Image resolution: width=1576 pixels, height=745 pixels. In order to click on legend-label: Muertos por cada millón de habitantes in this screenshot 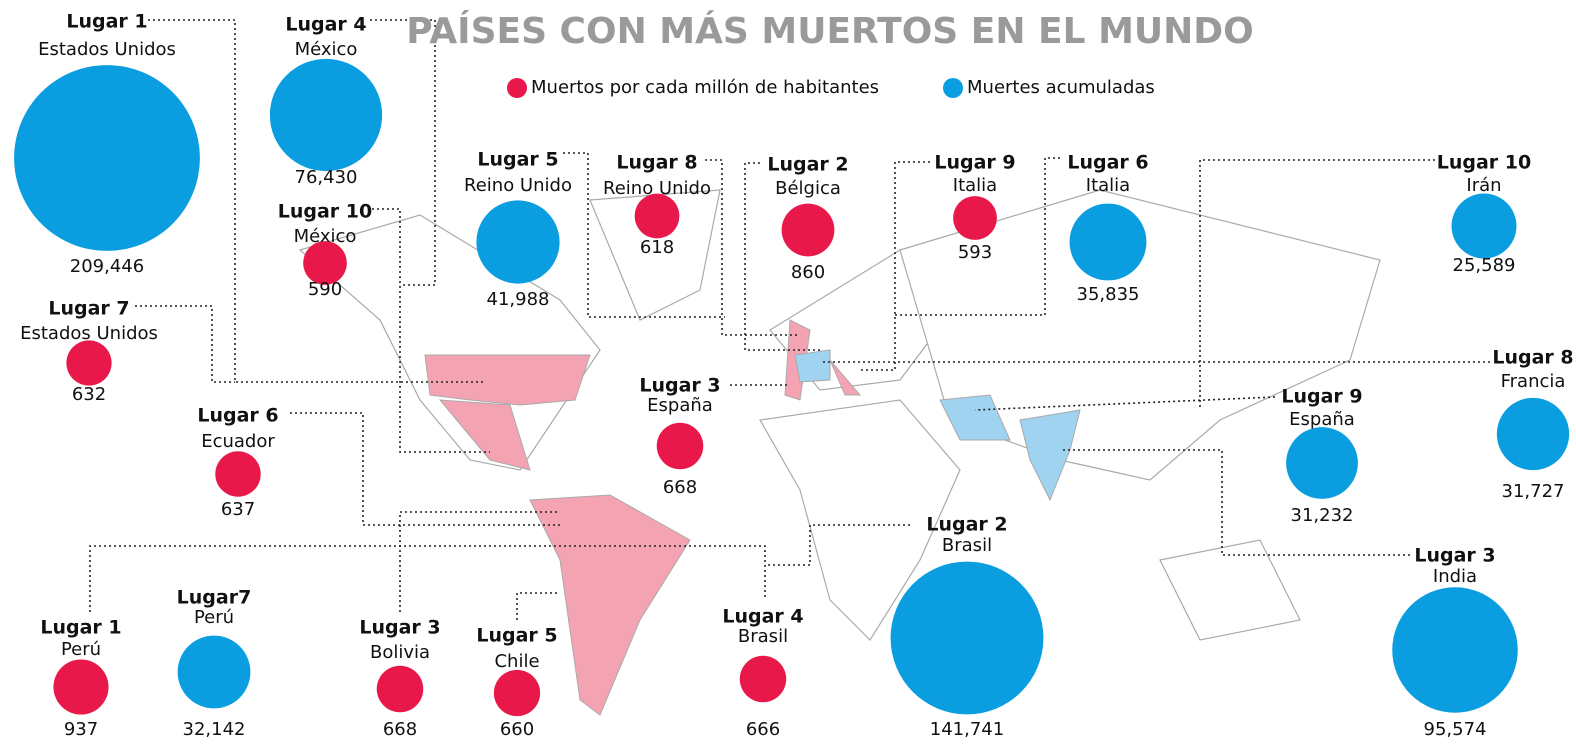, I will do `click(705, 87)`.